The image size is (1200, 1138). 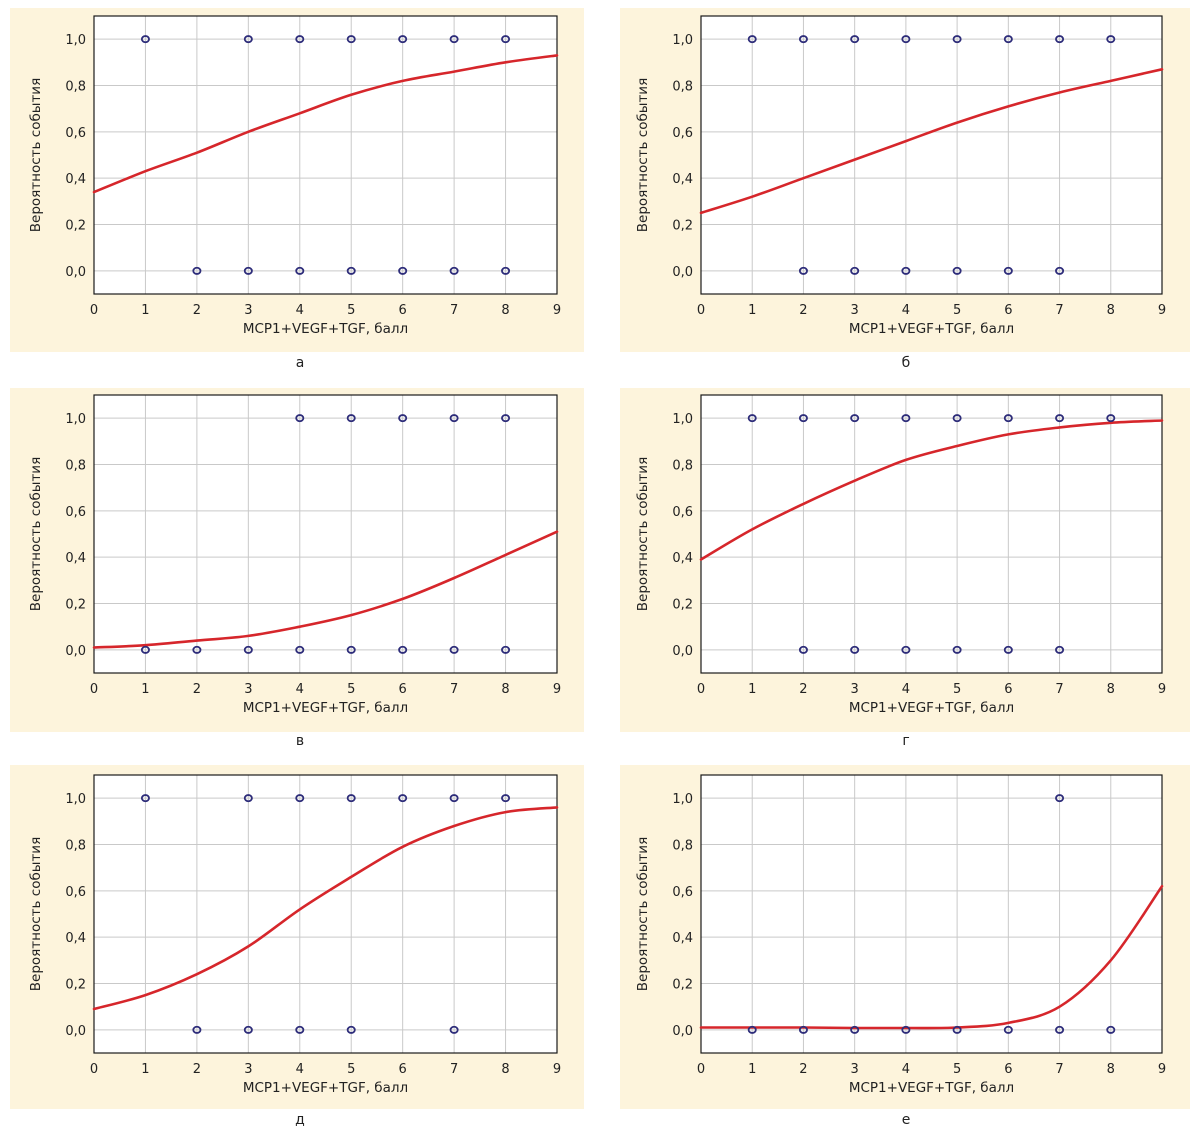 I want to click on x-tick-label: 5, so click(x=957, y=310).